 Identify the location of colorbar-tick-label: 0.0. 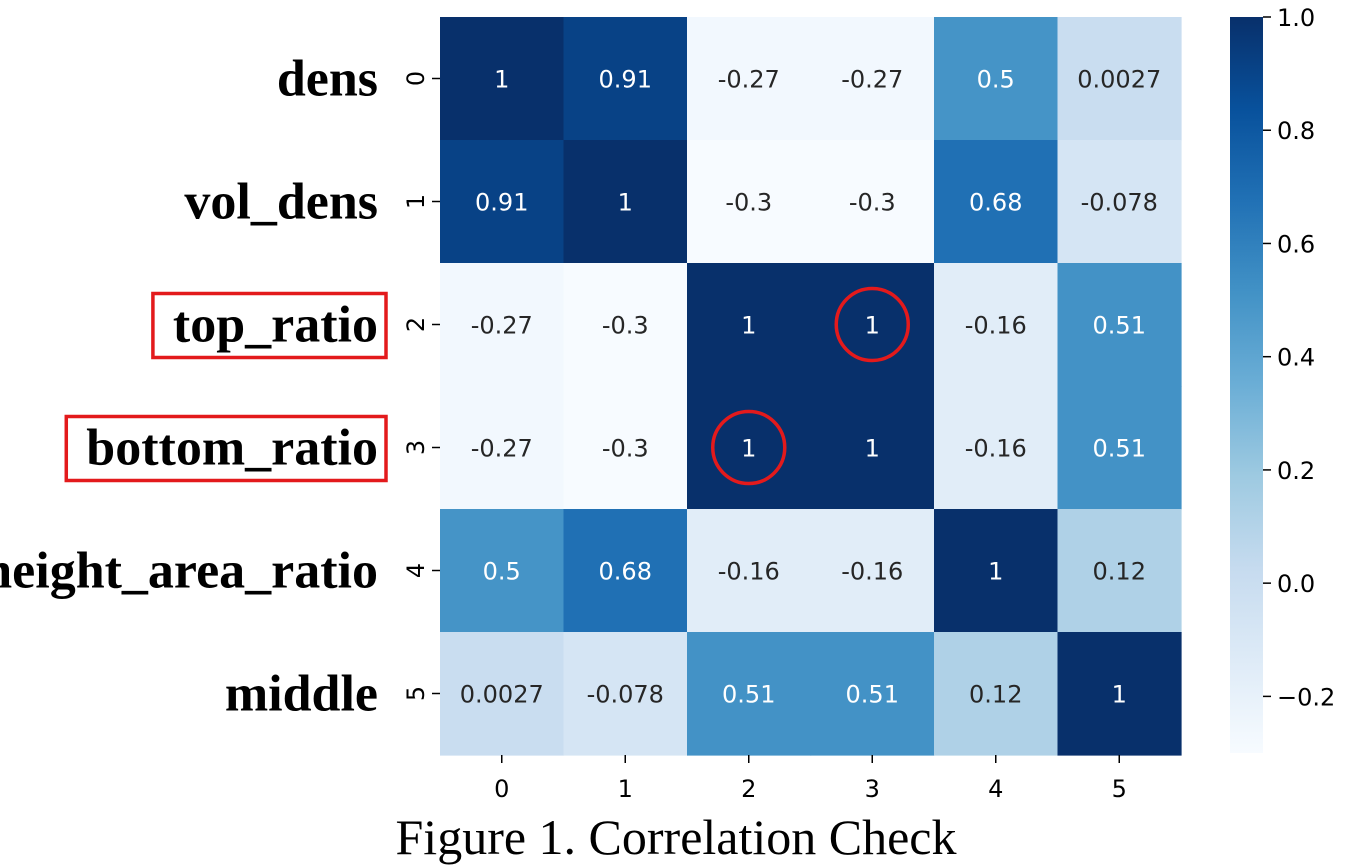
(1296, 584).